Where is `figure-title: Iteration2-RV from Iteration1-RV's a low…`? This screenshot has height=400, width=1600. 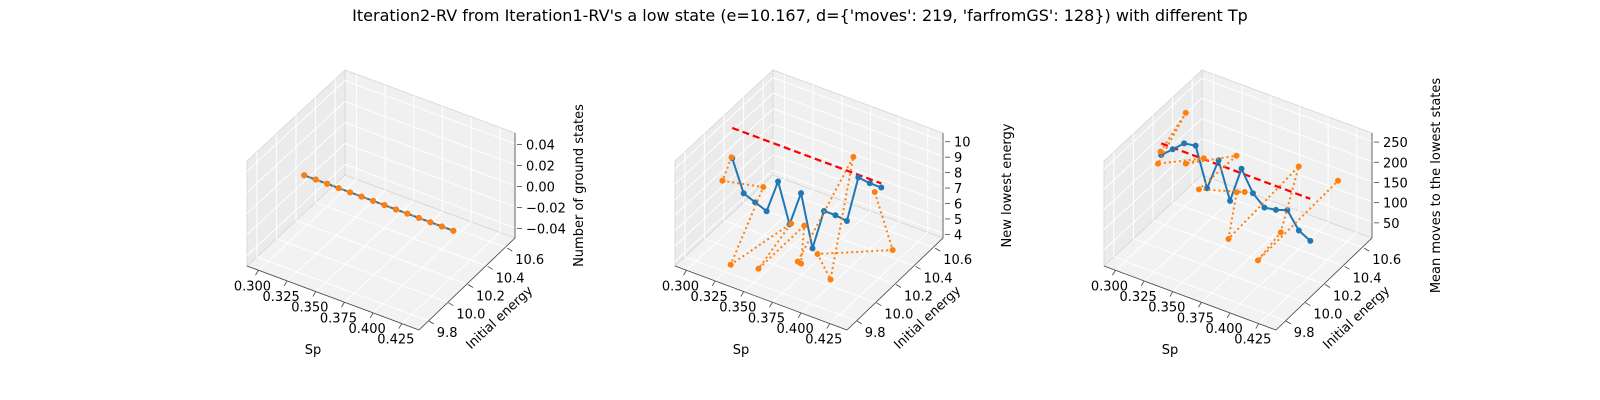
figure-title: Iteration2-RV from Iteration1-RV's a low… is located at coordinates (800, 15).